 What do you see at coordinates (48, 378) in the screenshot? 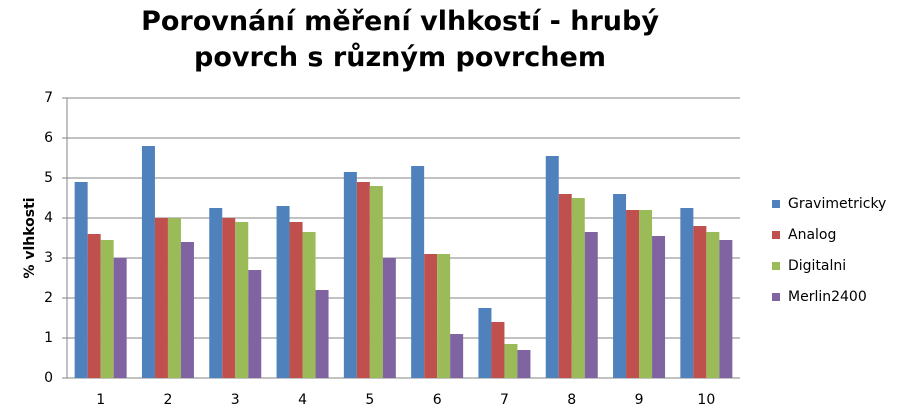
I see `y-tick-label: 0` at bounding box center [48, 378].